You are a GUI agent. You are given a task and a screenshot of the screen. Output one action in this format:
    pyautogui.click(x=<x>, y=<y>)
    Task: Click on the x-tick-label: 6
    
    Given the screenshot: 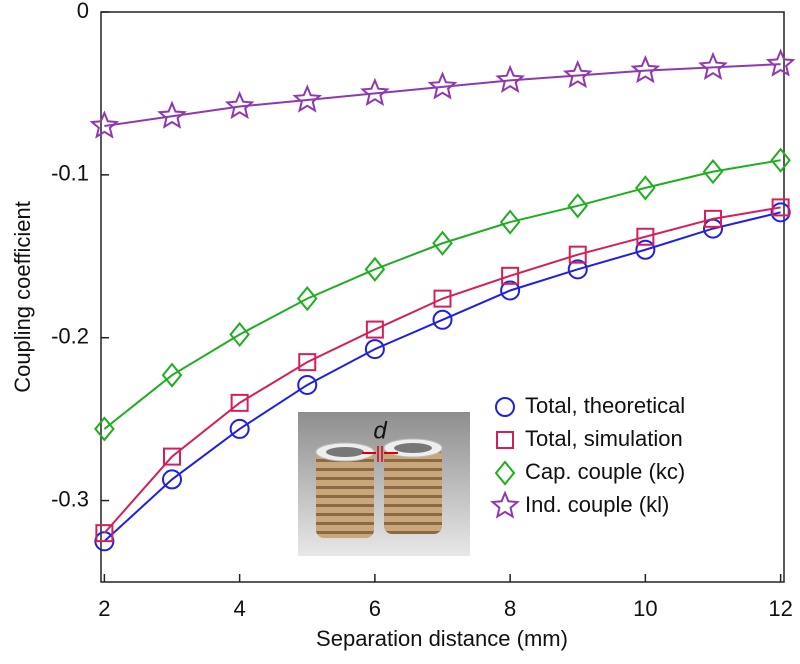 What is the action you would take?
    pyautogui.click(x=375, y=608)
    